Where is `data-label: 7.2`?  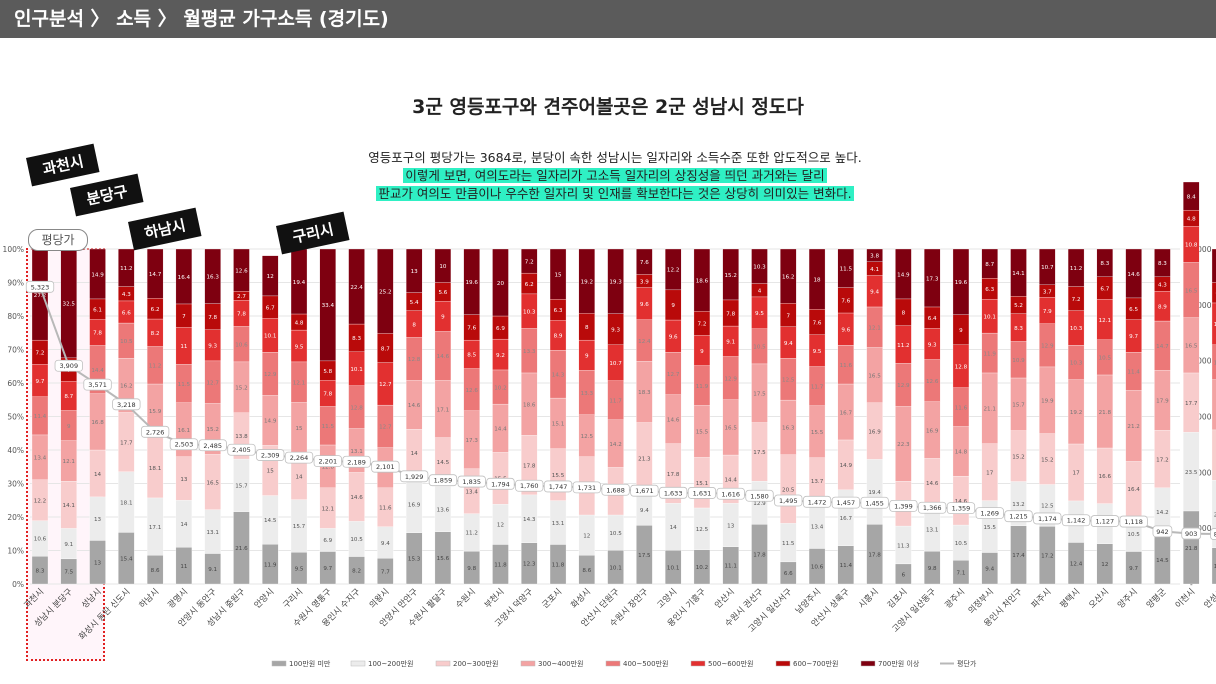 data-label: 7.2 is located at coordinates (701, 325).